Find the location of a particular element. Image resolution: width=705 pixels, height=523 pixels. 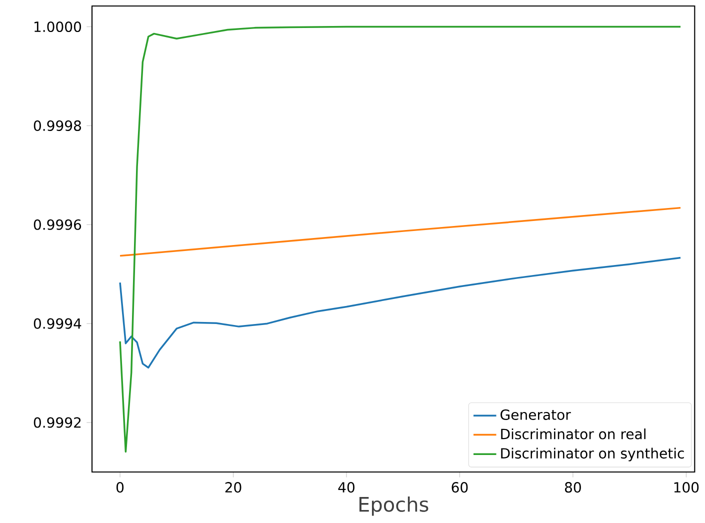

y-tick-label: 0.9994 is located at coordinates (58, 323).